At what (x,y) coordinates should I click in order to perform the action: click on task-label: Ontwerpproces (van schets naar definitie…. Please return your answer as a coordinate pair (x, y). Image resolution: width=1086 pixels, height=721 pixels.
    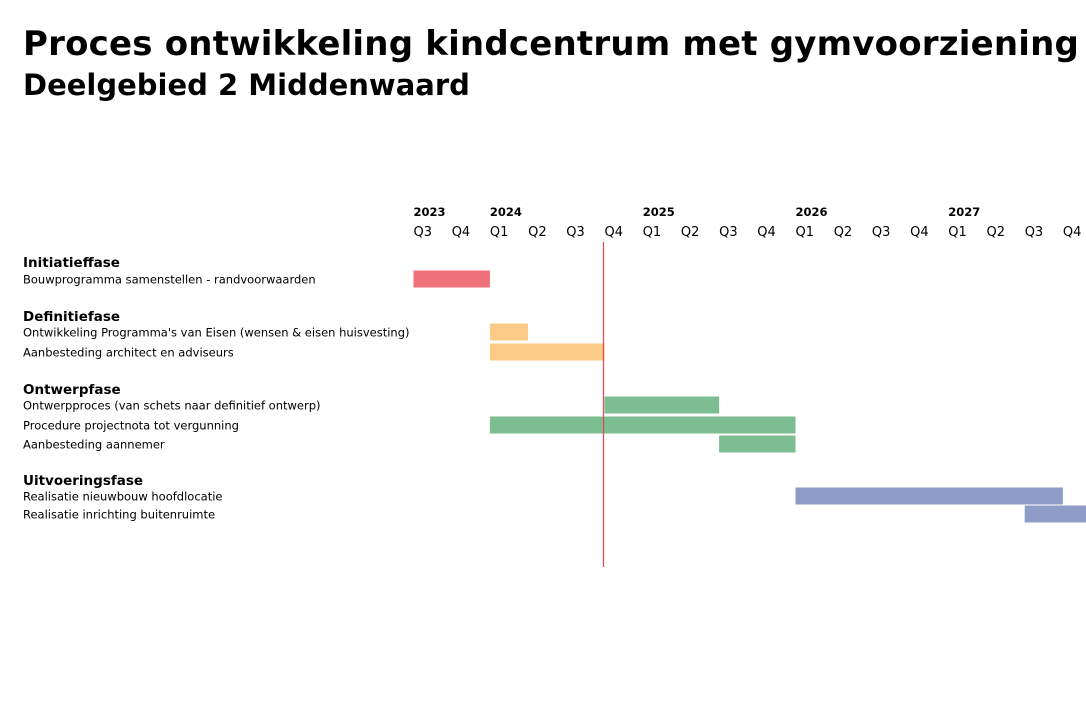
    Looking at the image, I should click on (172, 406).